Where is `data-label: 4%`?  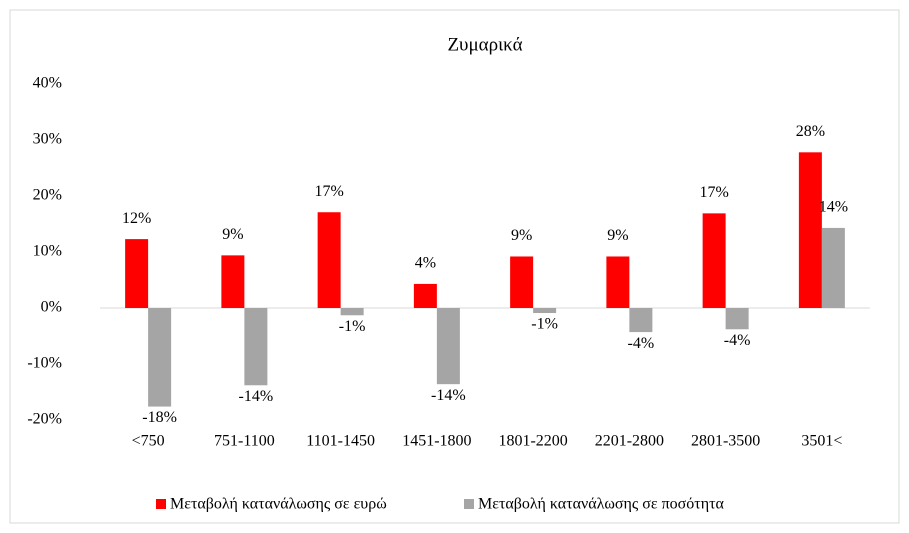 data-label: 4% is located at coordinates (425, 263).